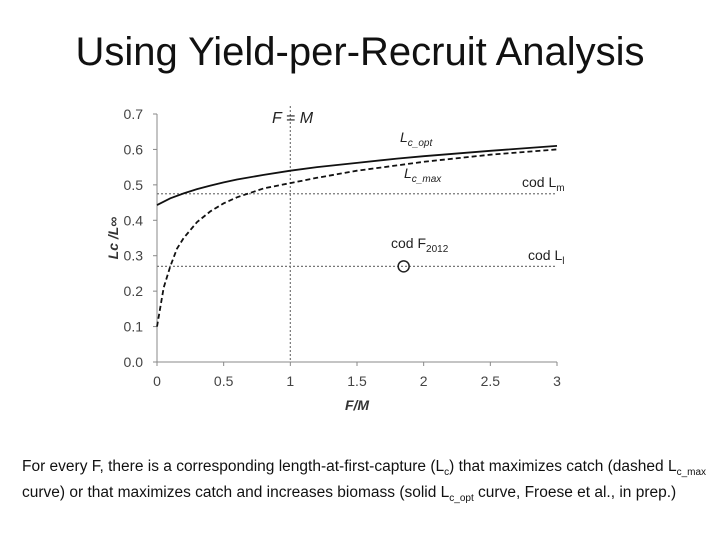 This screenshot has height=540, width=720. What do you see at coordinates (557, 381) in the screenshot?
I see `x-tick-label: 3` at bounding box center [557, 381].